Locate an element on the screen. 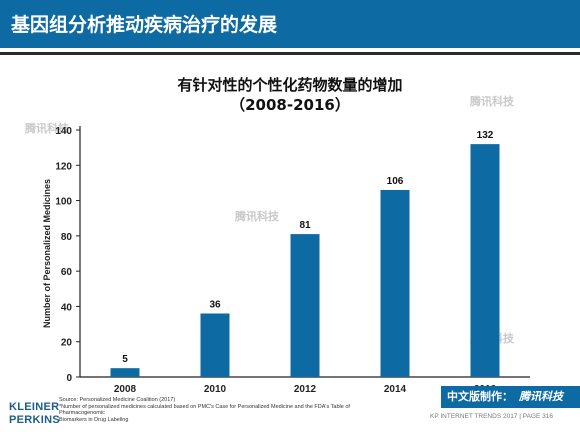 The width and height of the screenshot is (580, 435). logo-line: PERKINS is located at coordinates (34, 420).